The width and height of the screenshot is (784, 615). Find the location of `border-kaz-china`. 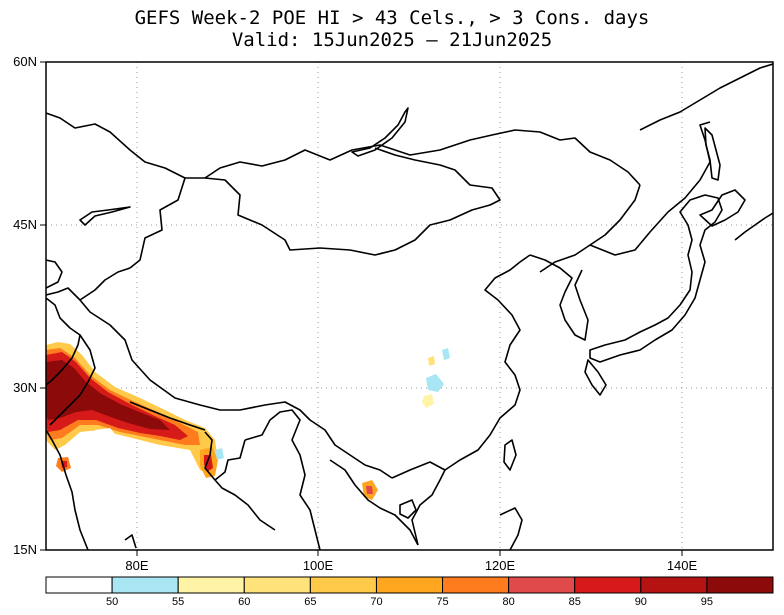

border-kaz-china is located at coordinates (157, 223).